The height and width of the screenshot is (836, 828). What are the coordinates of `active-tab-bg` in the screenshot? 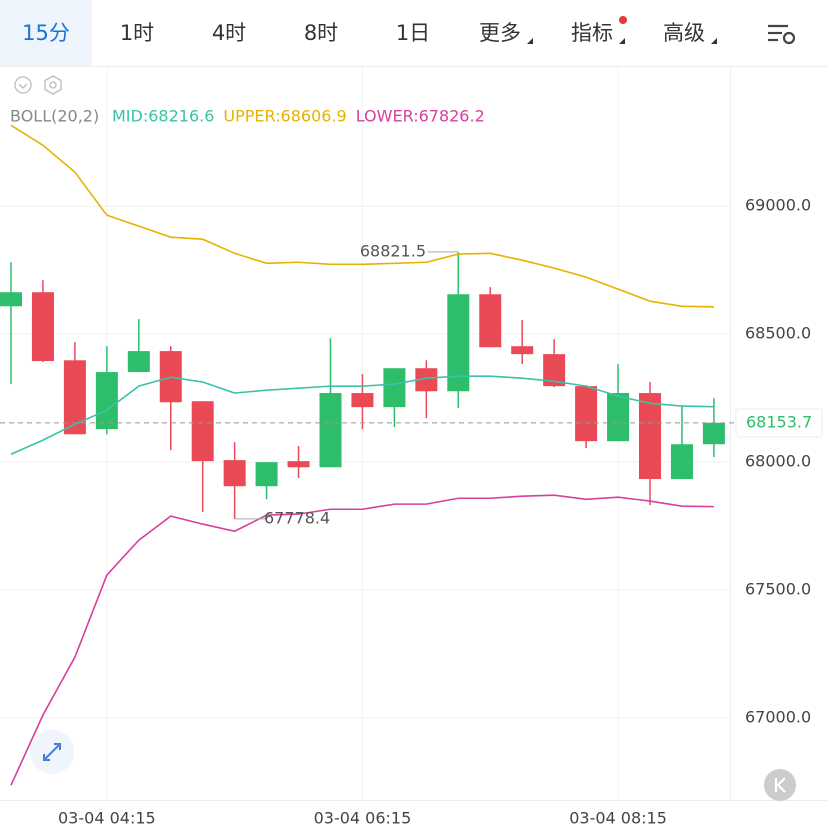 It's located at (46, 33).